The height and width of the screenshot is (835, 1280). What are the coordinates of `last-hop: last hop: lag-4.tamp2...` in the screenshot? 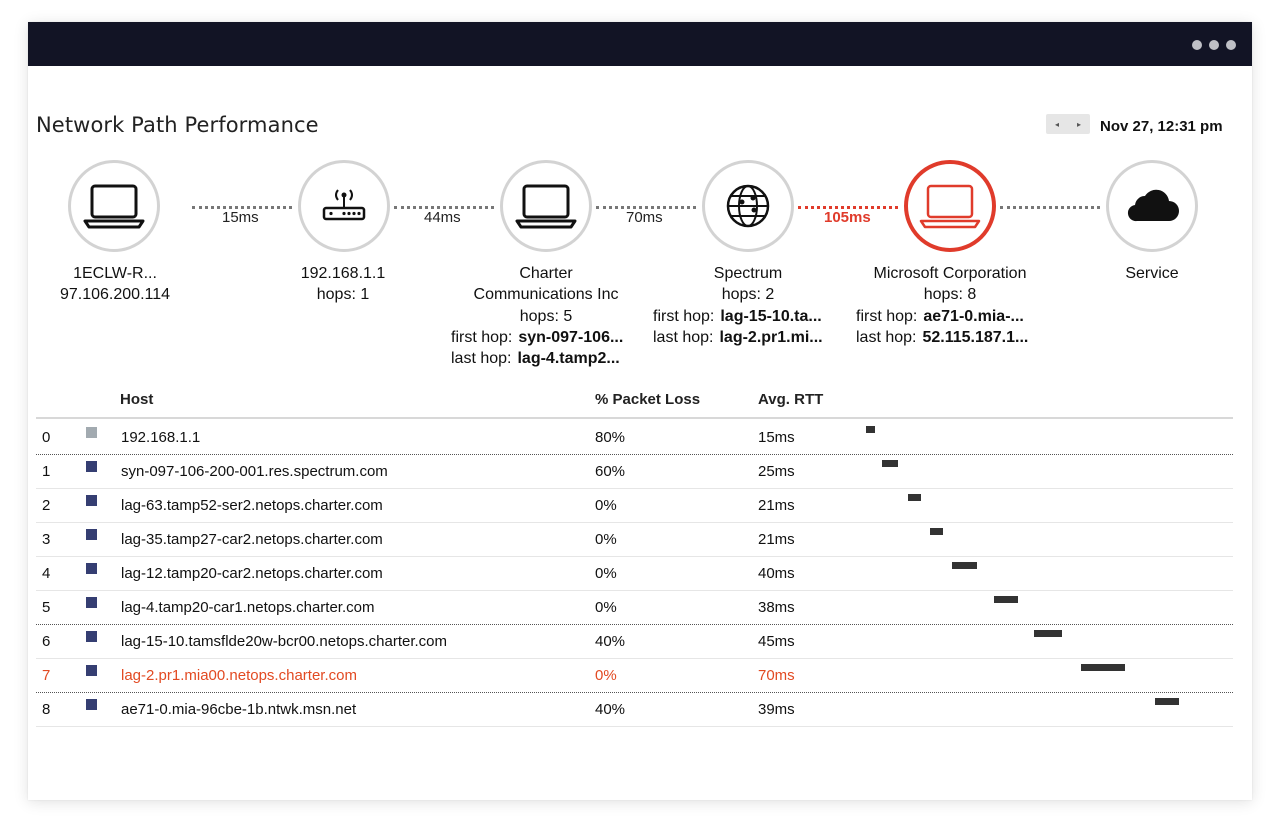 It's located at (535, 358).